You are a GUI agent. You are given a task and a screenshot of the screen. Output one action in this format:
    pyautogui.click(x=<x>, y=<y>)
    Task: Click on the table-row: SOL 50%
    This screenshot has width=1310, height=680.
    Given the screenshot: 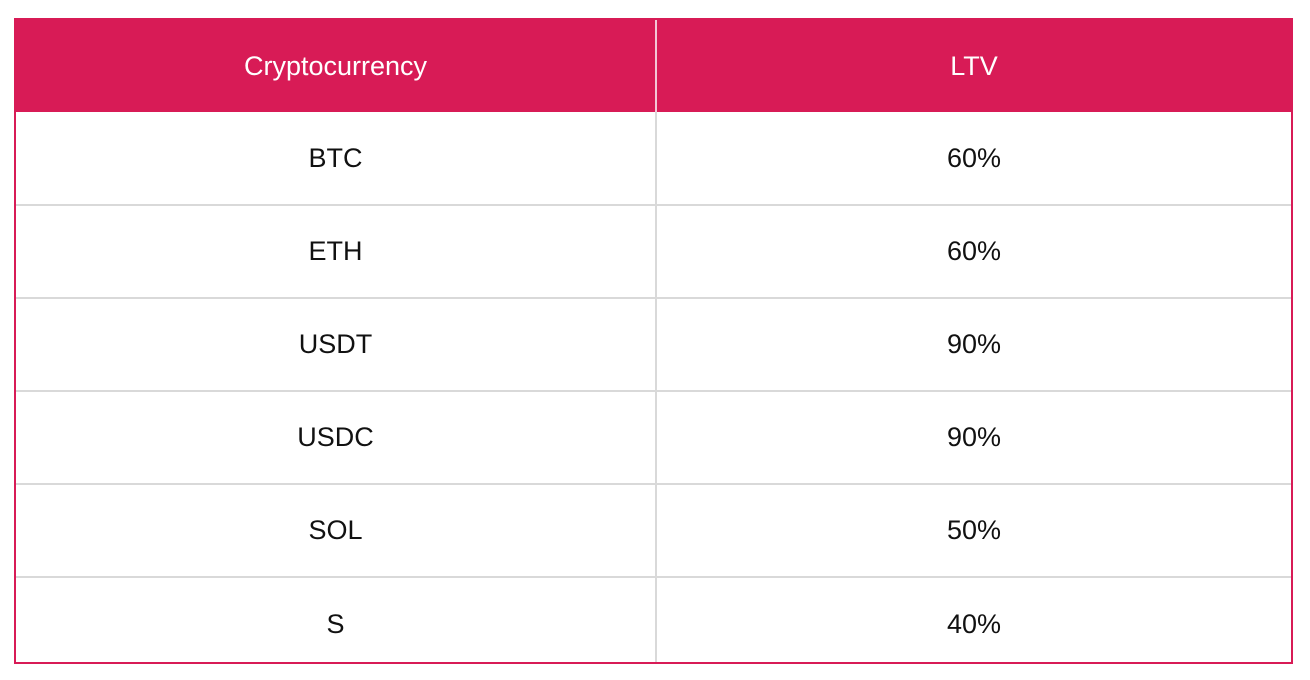 What is the action you would take?
    pyautogui.click(x=653, y=531)
    